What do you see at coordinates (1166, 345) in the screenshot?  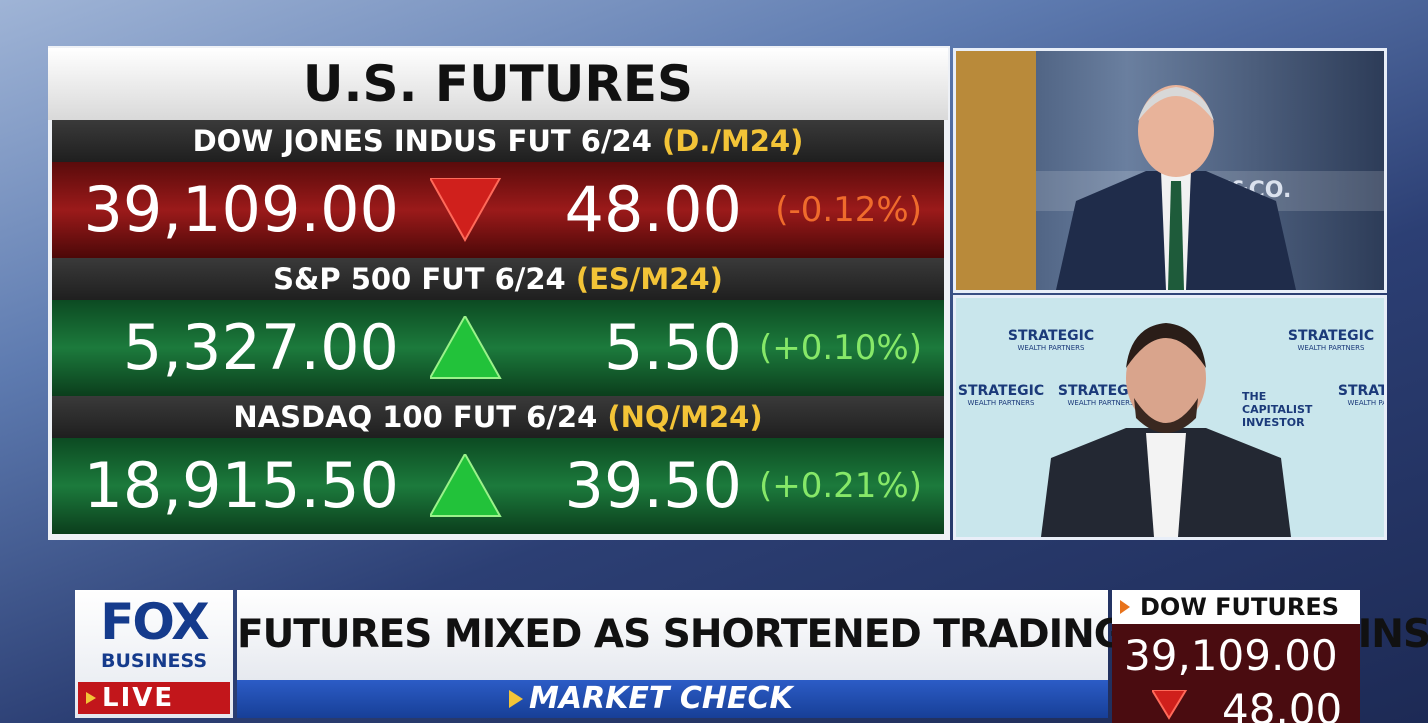 I see `guest-hair` at bounding box center [1166, 345].